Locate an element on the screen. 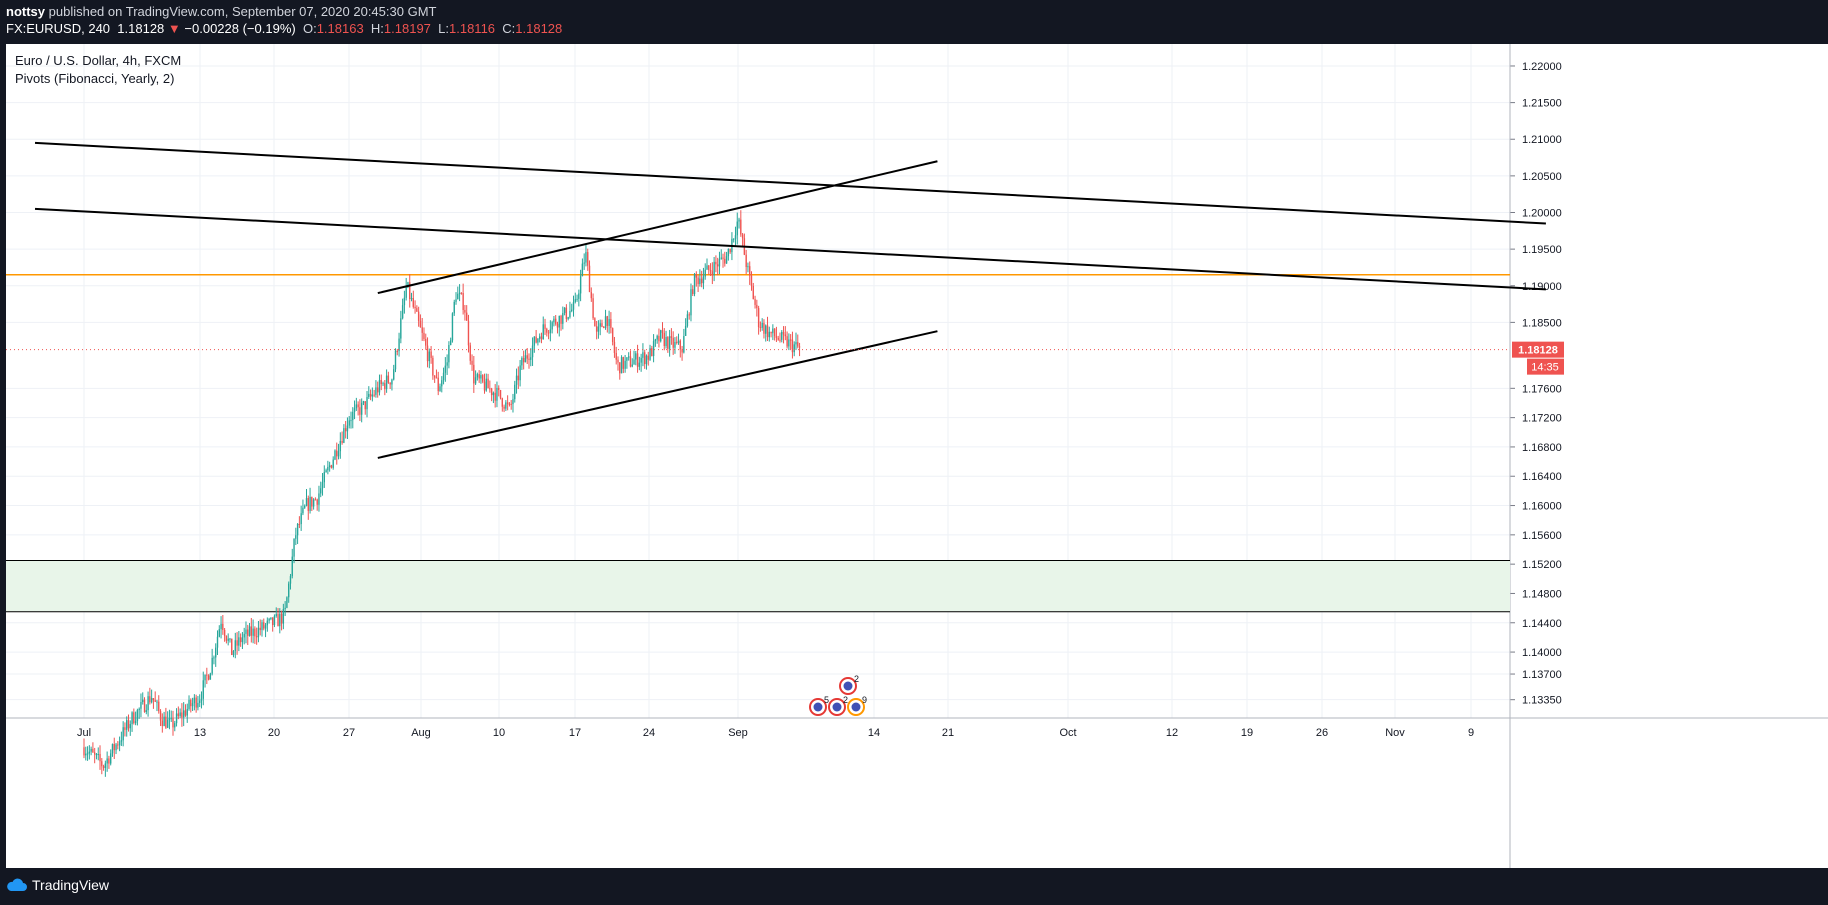 This screenshot has width=1828, height=905. open-label: O: is located at coordinates (309, 28).